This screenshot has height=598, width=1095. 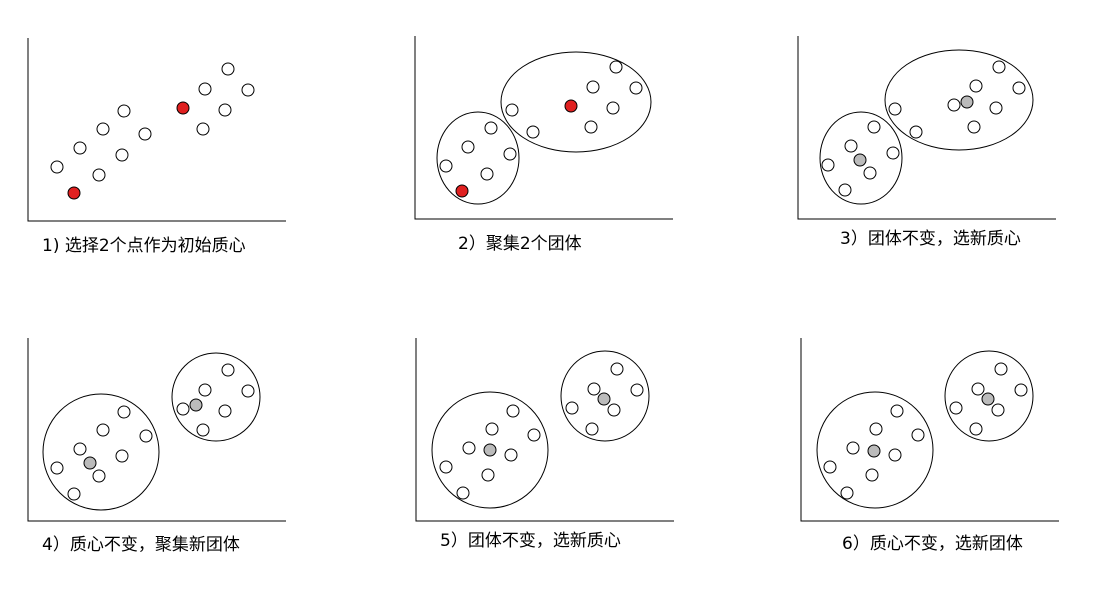 I want to click on panel-caption: 6）质心不变，选新团体, so click(x=932, y=544).